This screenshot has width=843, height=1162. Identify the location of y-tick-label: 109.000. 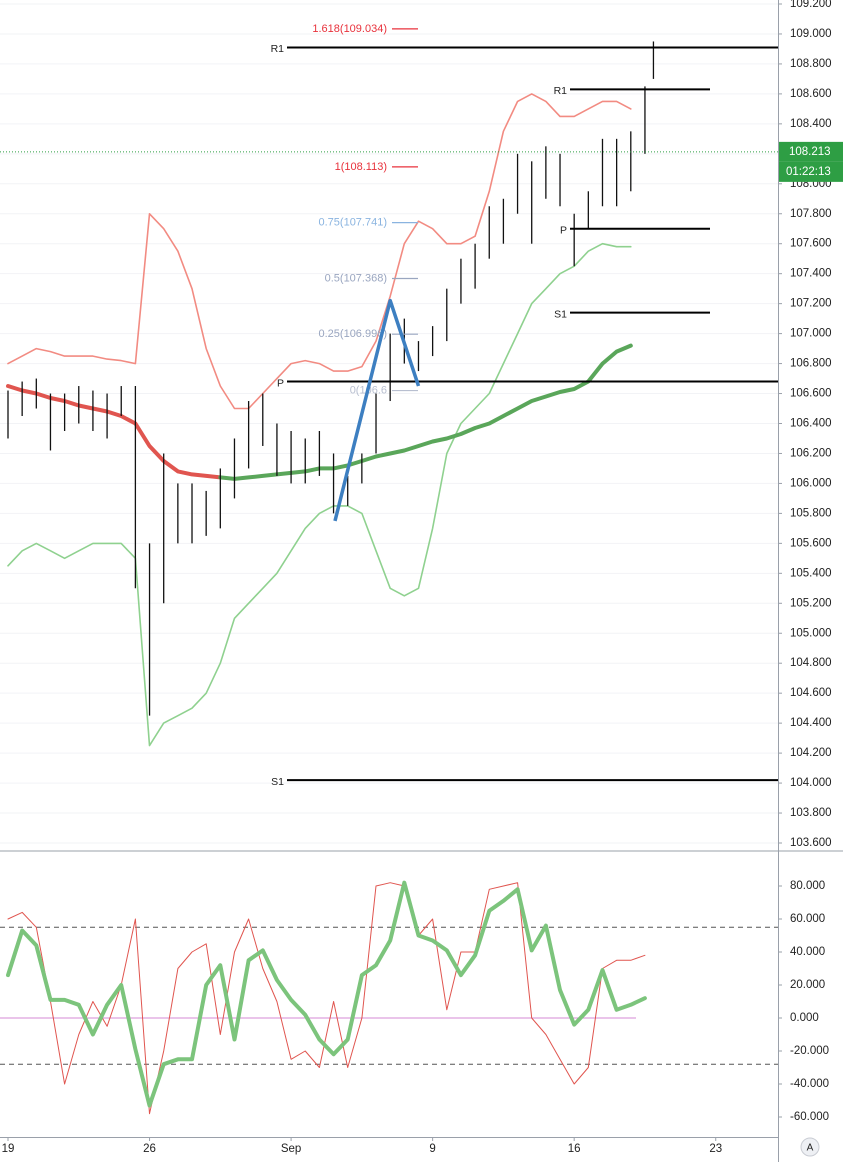
(811, 34).